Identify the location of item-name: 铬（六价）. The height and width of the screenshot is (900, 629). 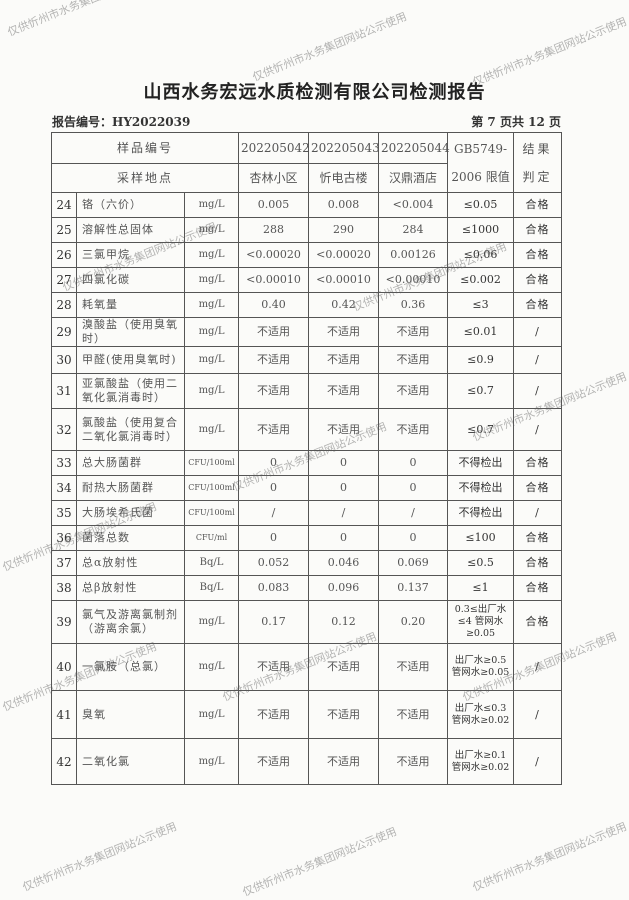
(130, 205).